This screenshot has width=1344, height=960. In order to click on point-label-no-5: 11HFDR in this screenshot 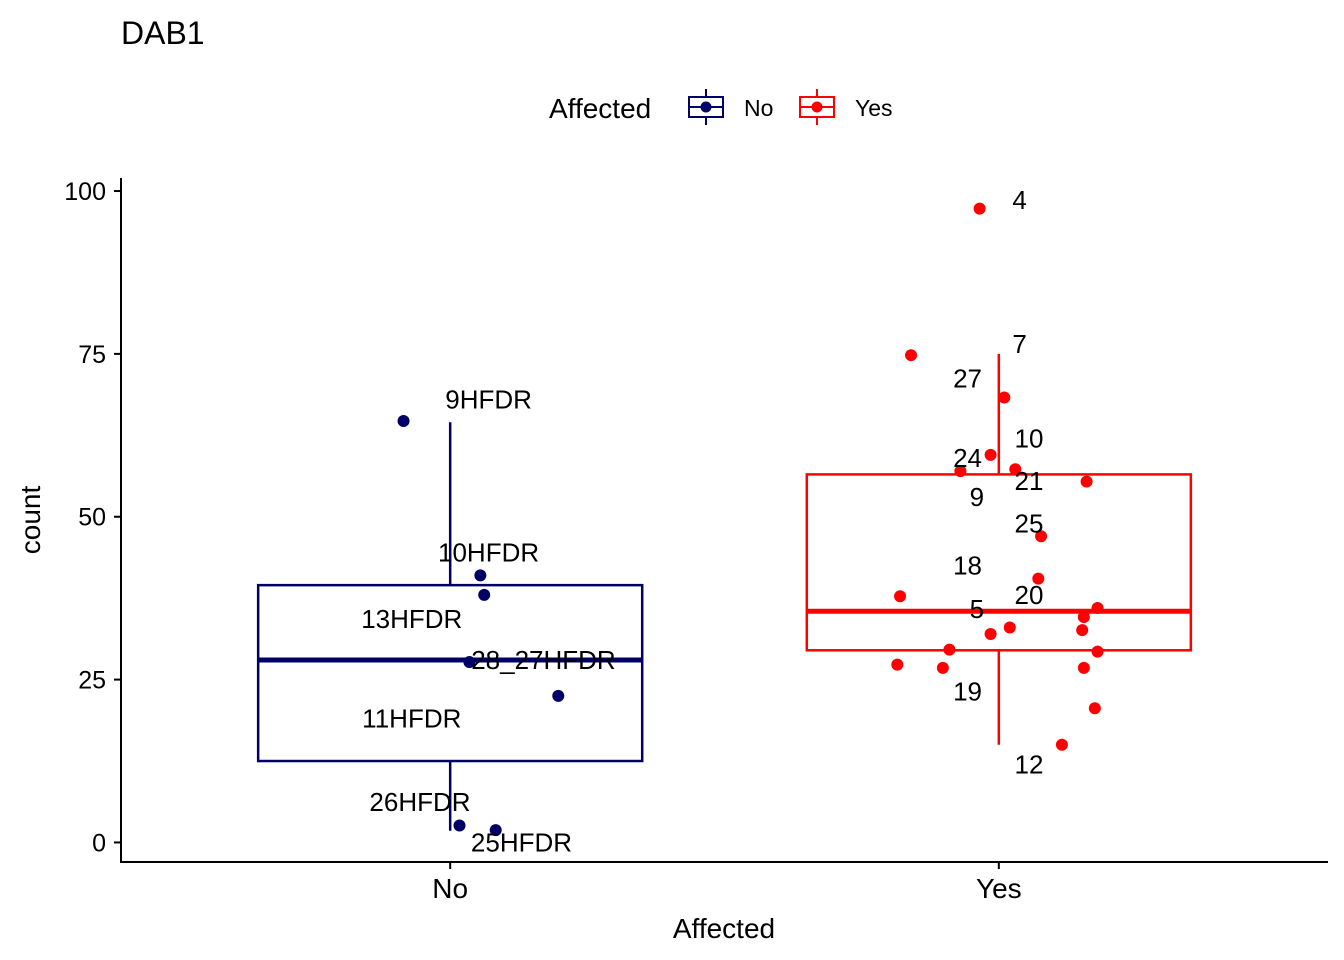, I will do `click(411, 719)`.